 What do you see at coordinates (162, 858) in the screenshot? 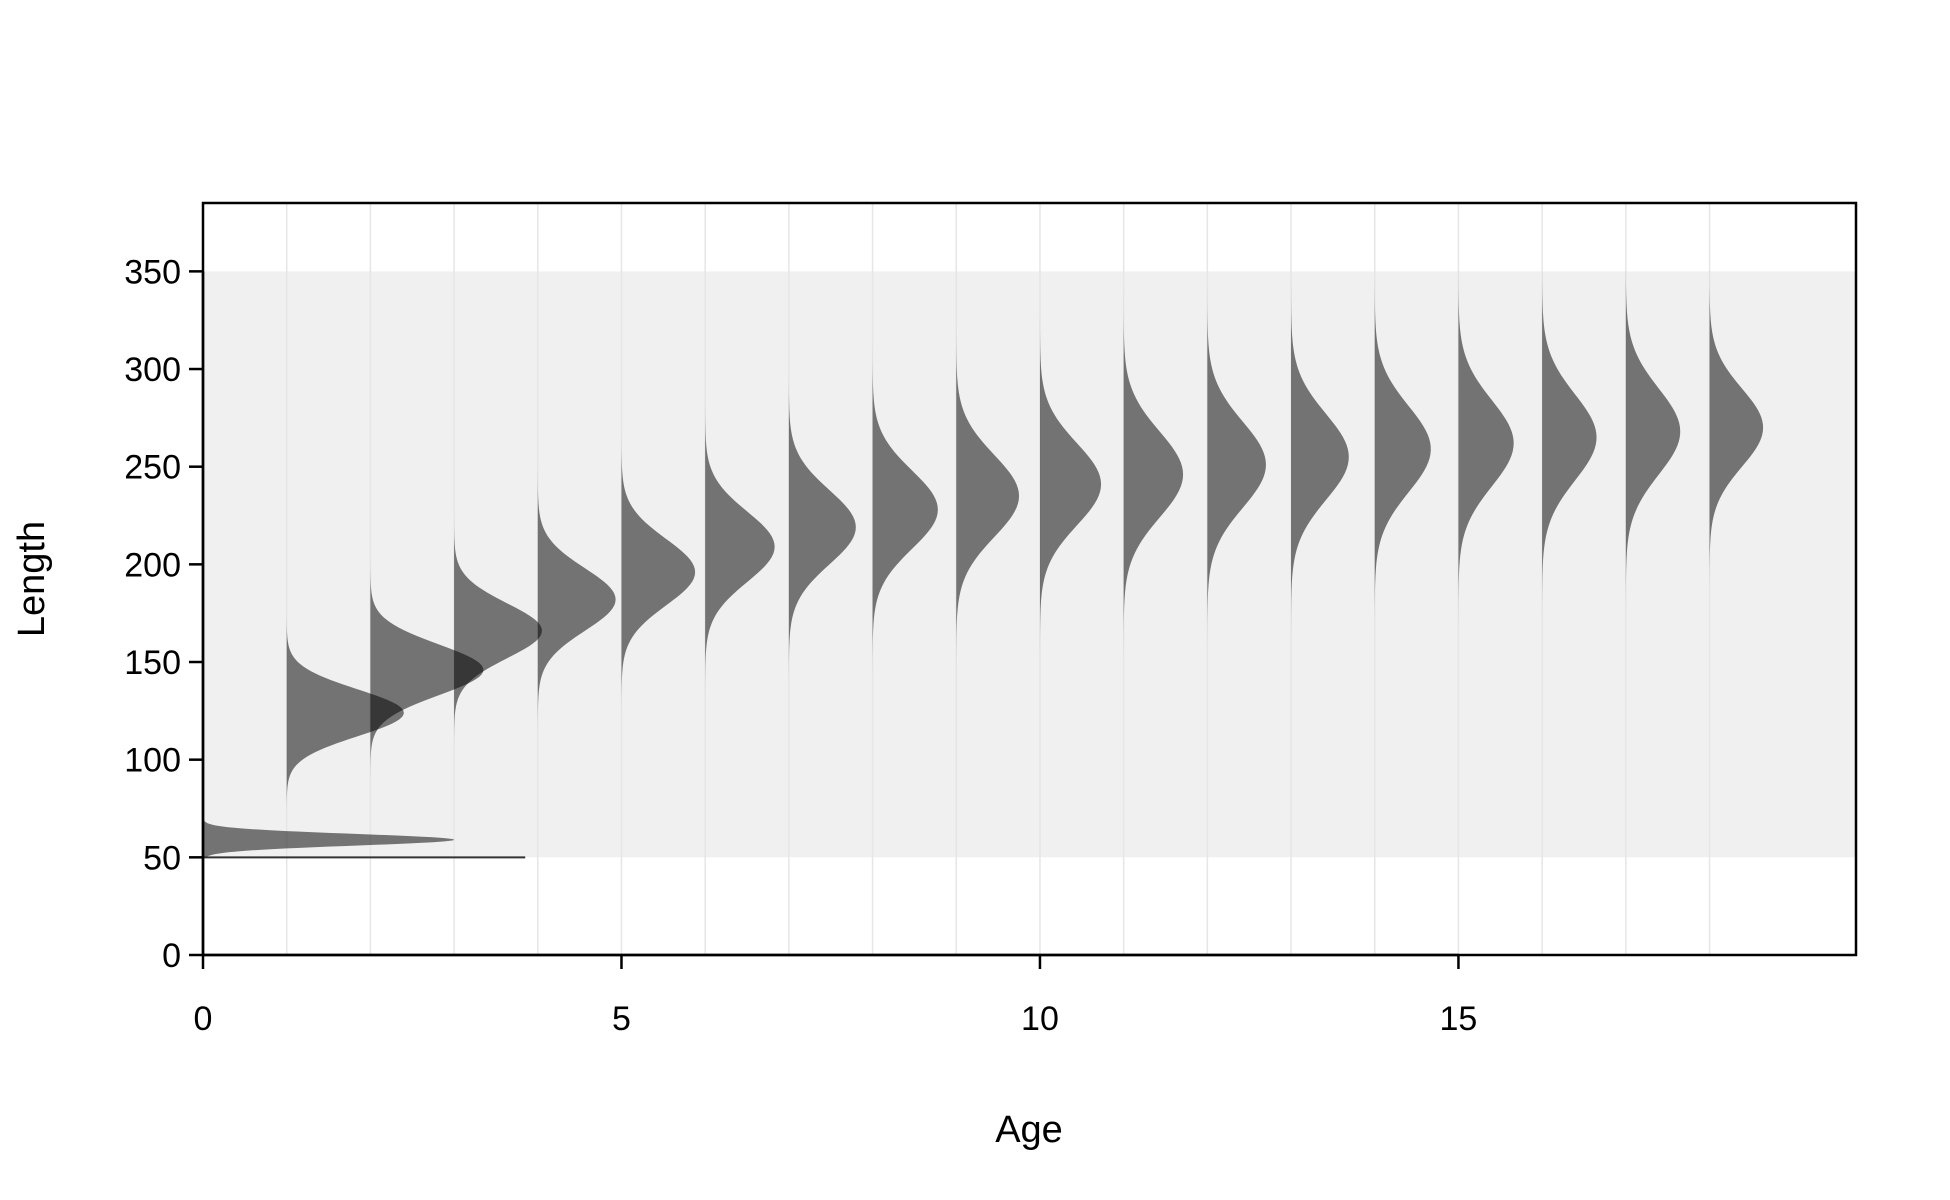
I see `y-tick-label-50: 50` at bounding box center [162, 858].